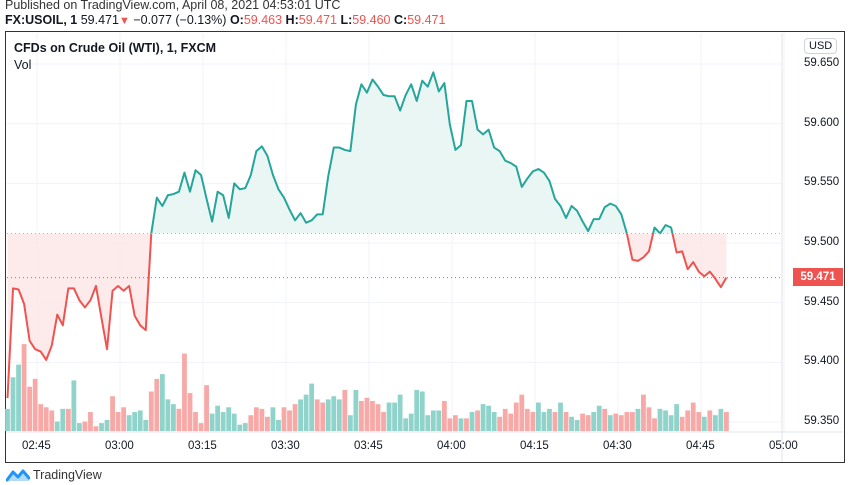 The width and height of the screenshot is (852, 485). What do you see at coordinates (451, 446) in the screenshot?
I see `time-tick: 04:00` at bounding box center [451, 446].